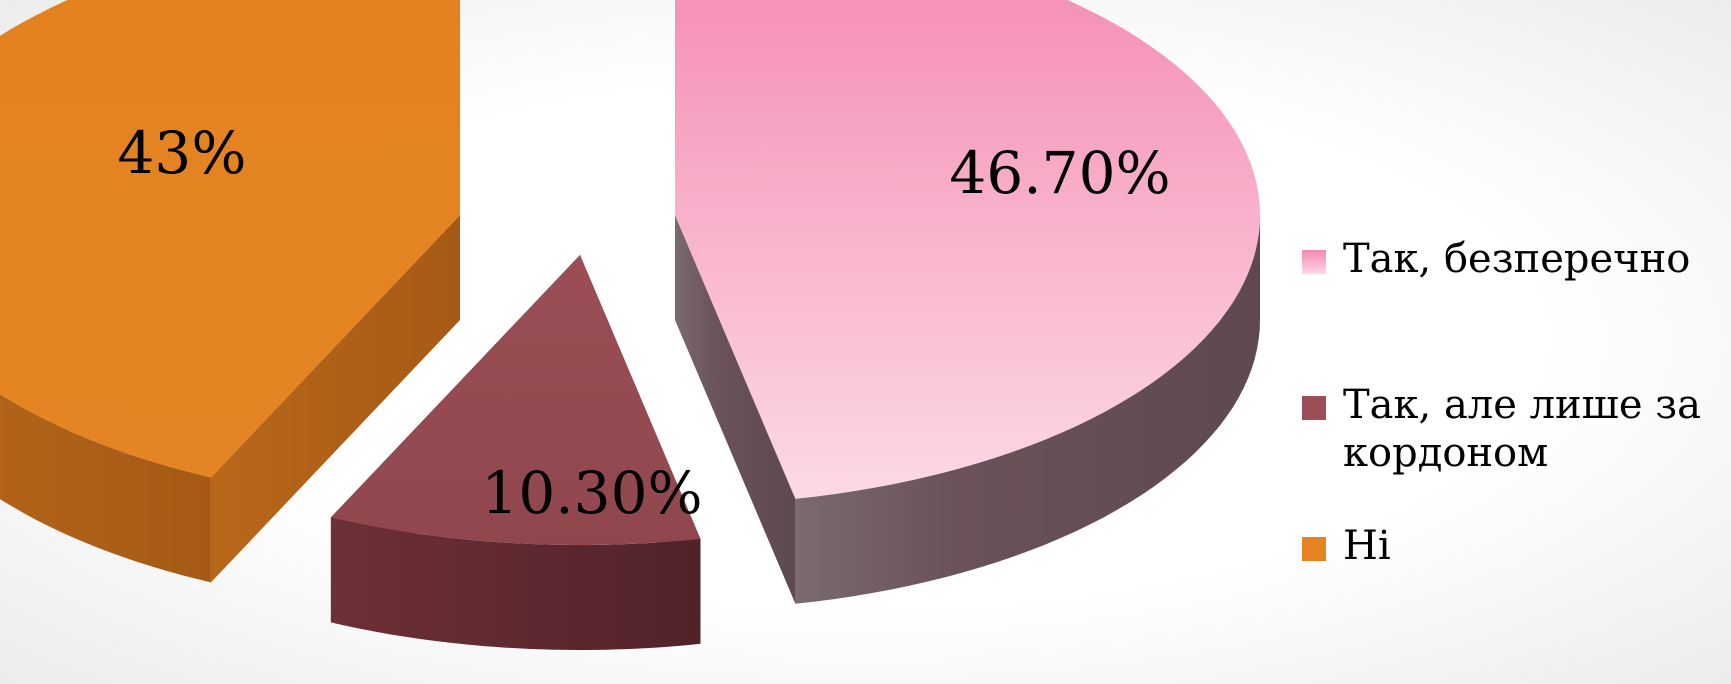 The width and height of the screenshot is (1731, 684). What do you see at coordinates (591, 493) in the screenshot?
I see `data-label-2: 10.30%` at bounding box center [591, 493].